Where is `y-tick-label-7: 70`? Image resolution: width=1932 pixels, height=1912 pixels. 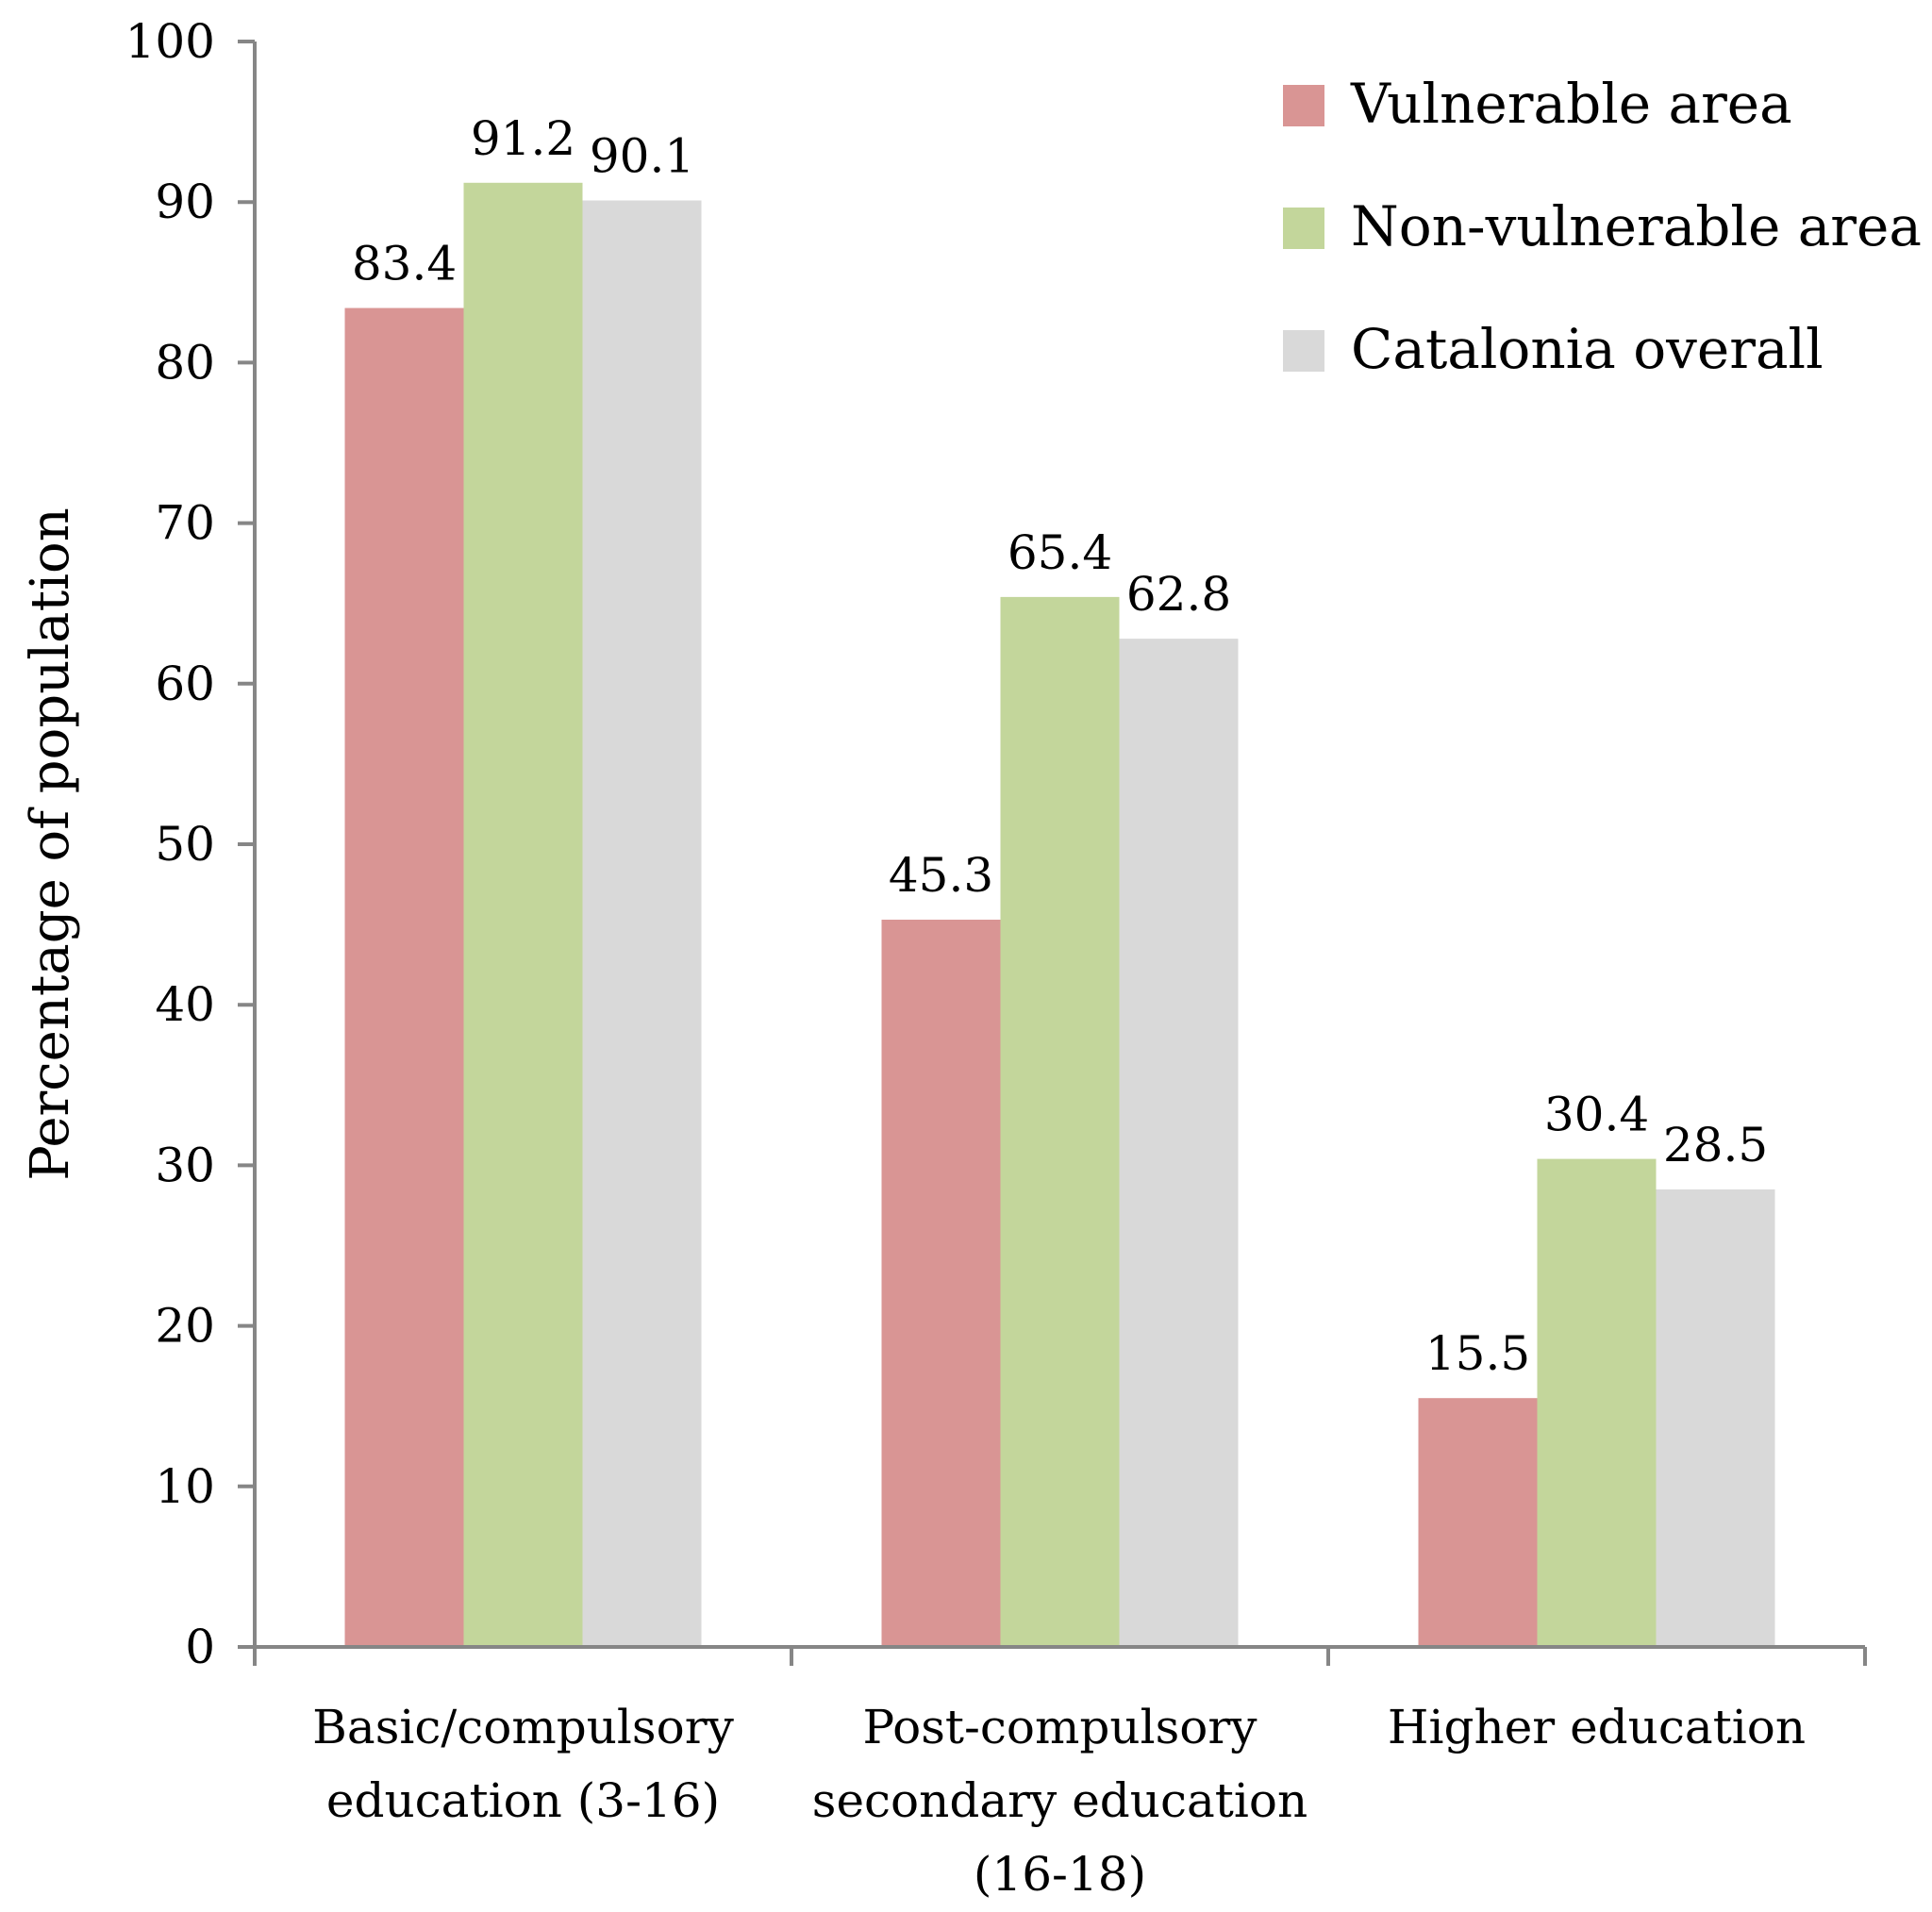
y-tick-label-7: 70 is located at coordinates (185, 523).